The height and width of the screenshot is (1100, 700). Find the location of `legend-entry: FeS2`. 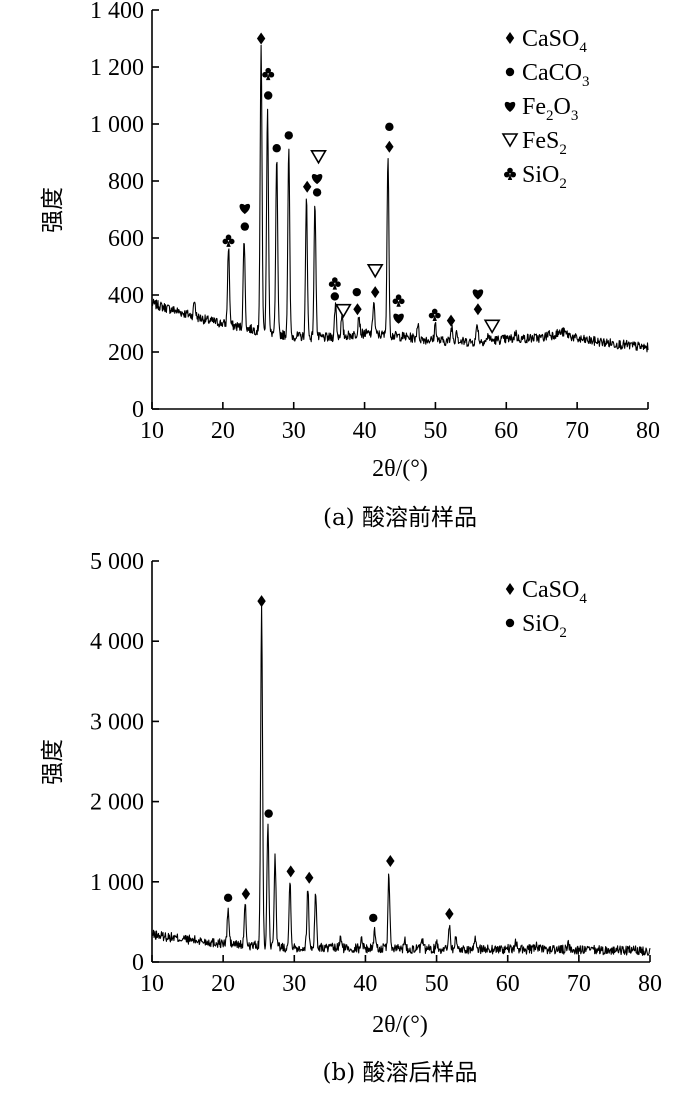

legend-entry: FeS2 is located at coordinates (544, 143).